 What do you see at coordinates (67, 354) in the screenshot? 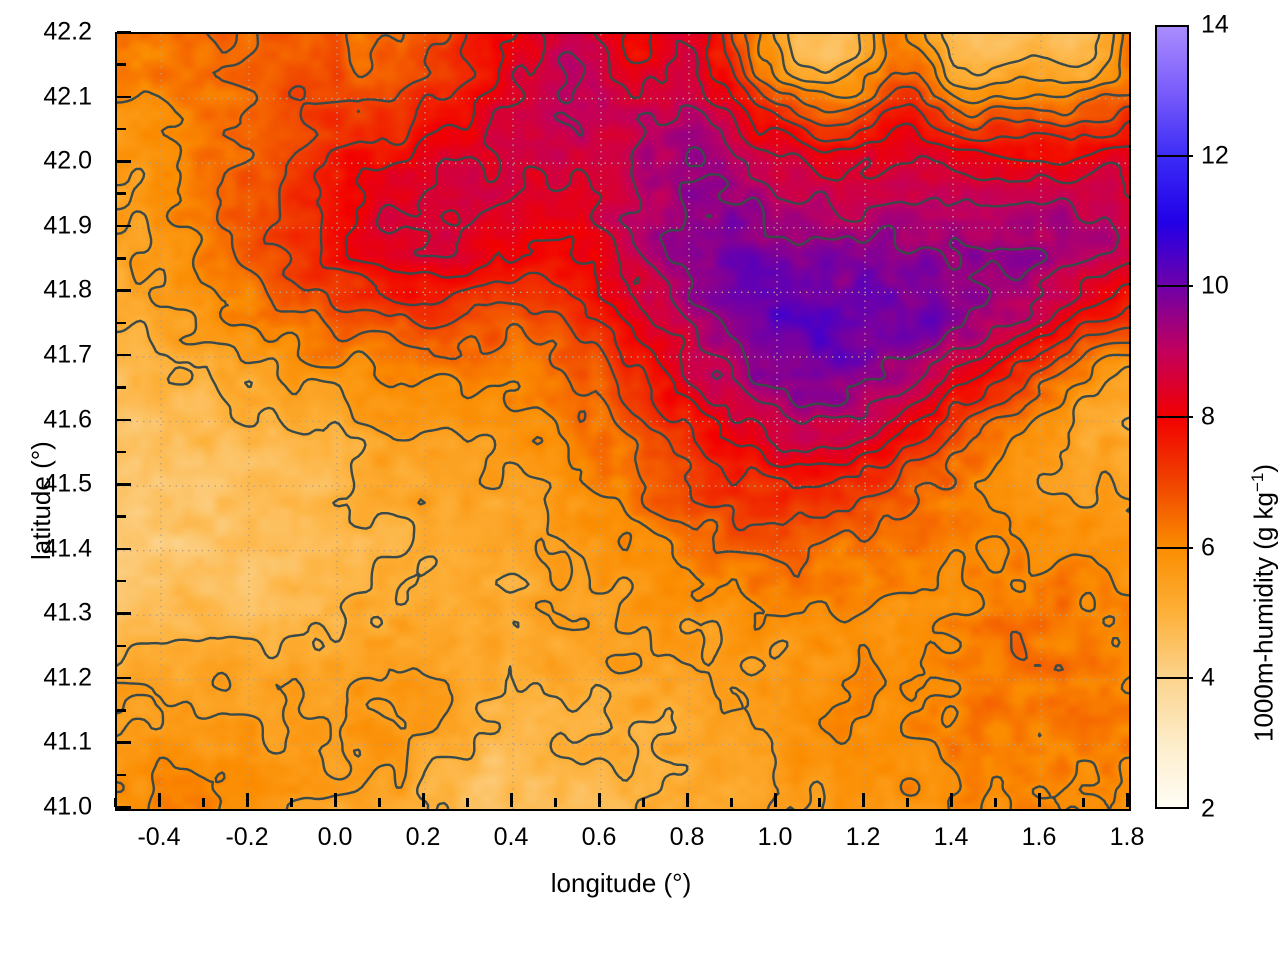
I see `y-tick-label-7: 41.7` at bounding box center [67, 354].